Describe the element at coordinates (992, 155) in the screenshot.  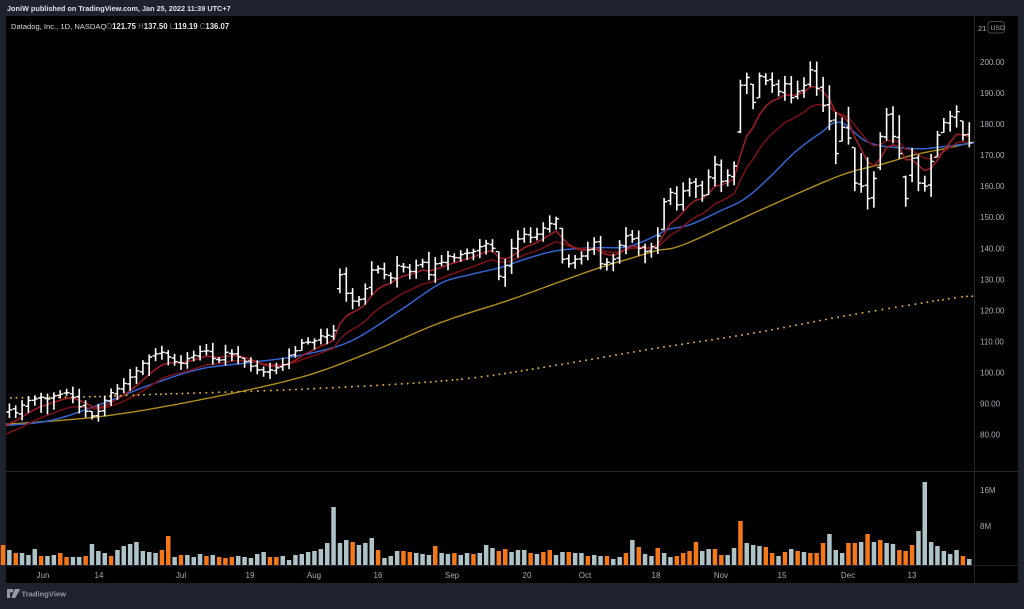
I see `svg-text: 170.00` at that location.